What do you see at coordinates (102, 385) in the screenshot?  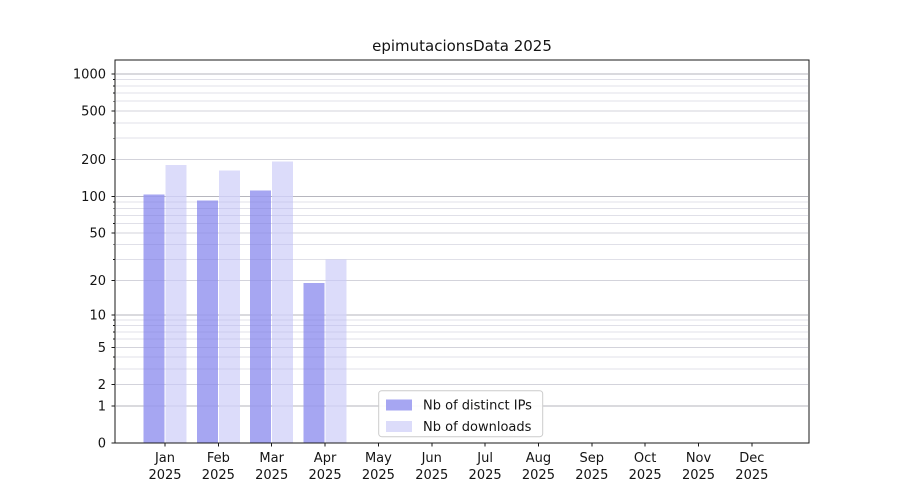 I see `y-tick-label: 2` at bounding box center [102, 385].